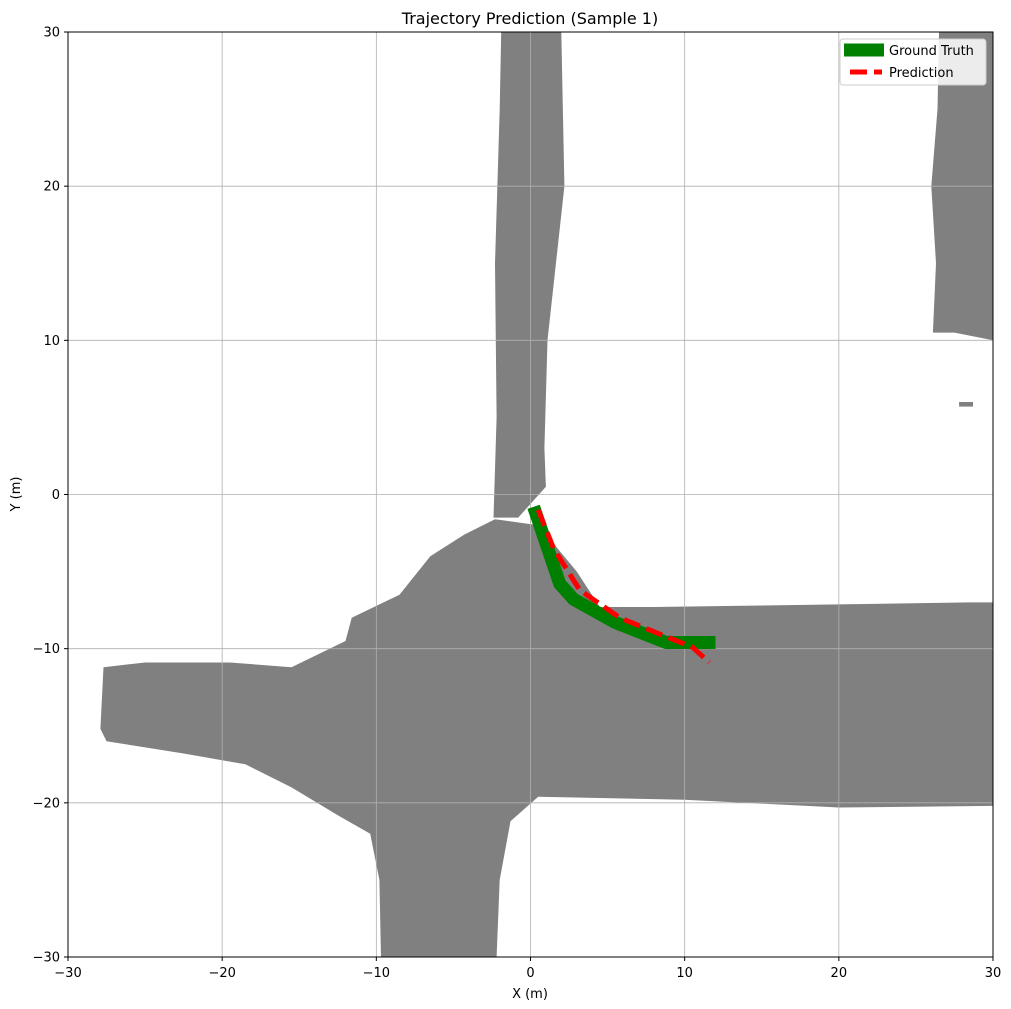 Image resolution: width=1011 pixels, height=1009 pixels. What do you see at coordinates (993, 973) in the screenshot?
I see `x-tick-label-6: 30` at bounding box center [993, 973].